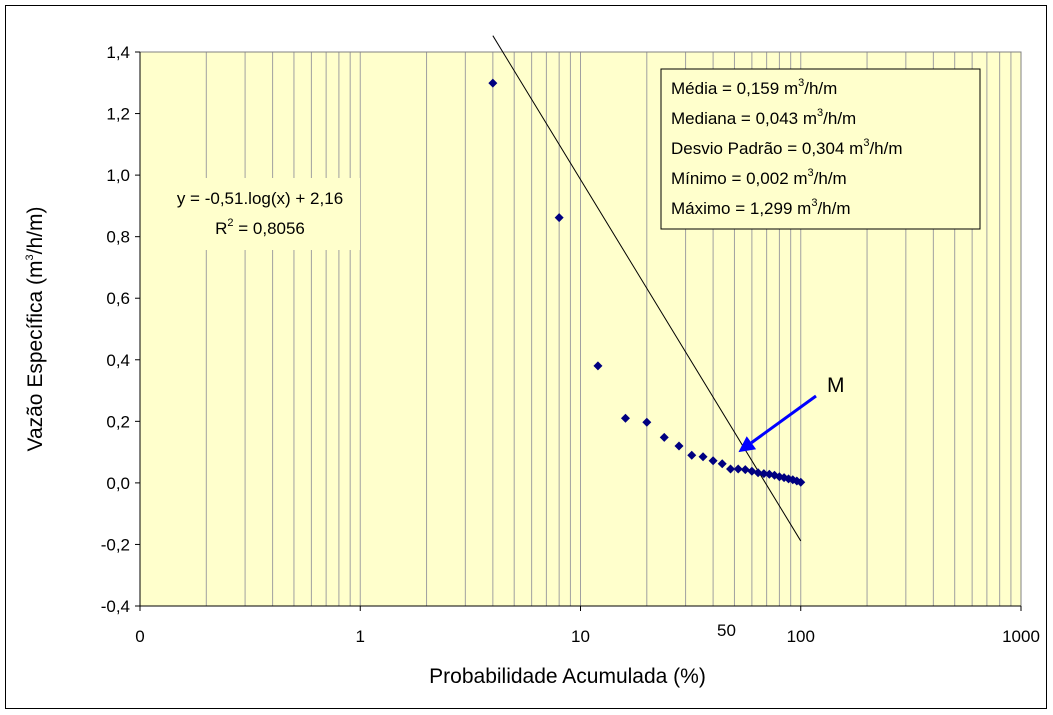 Image resolution: width=1053 pixels, height=715 pixels. What do you see at coordinates (118, 298) in the screenshot?
I see `y-tick-label: 0,6` at bounding box center [118, 298].